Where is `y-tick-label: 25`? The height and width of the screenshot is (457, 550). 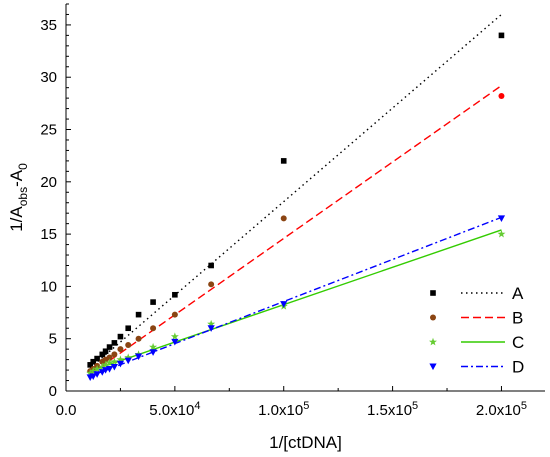
y-tick-label: 25 is located at coordinates (48, 130).